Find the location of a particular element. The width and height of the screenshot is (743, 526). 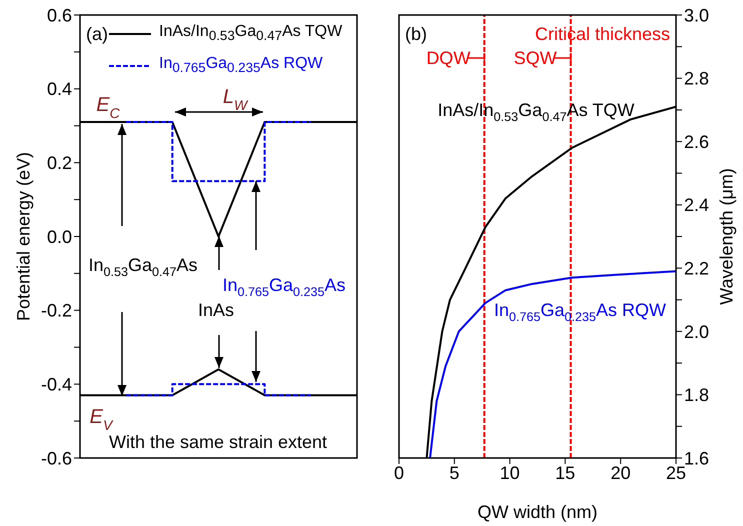

x-tick-label: 5 is located at coordinates (454, 472).